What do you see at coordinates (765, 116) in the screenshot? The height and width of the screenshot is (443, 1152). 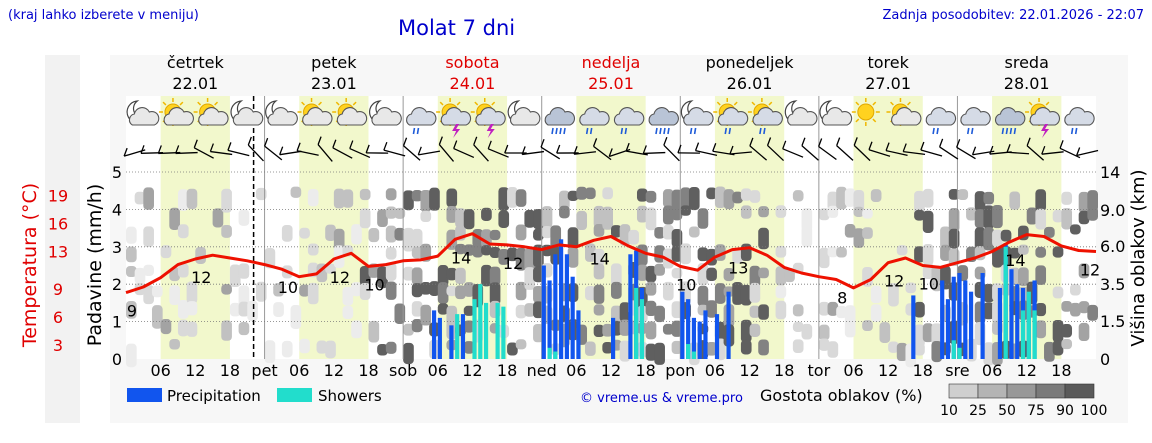 I see `sun-cloud-rain-icon` at bounding box center [765, 116].